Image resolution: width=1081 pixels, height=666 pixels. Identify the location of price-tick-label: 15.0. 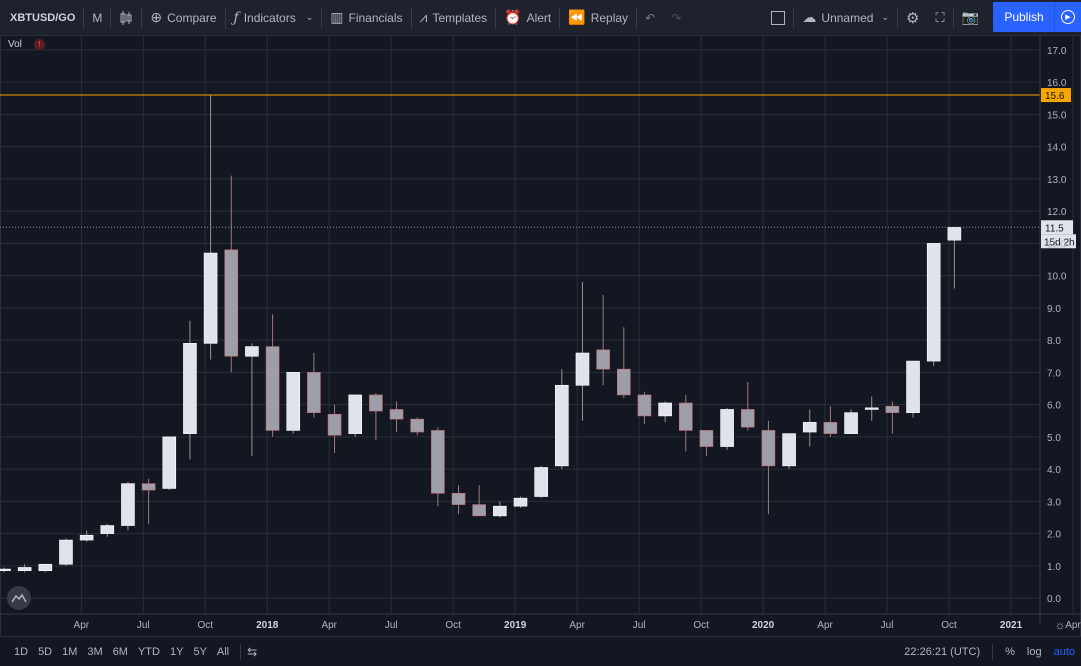
(1057, 115).